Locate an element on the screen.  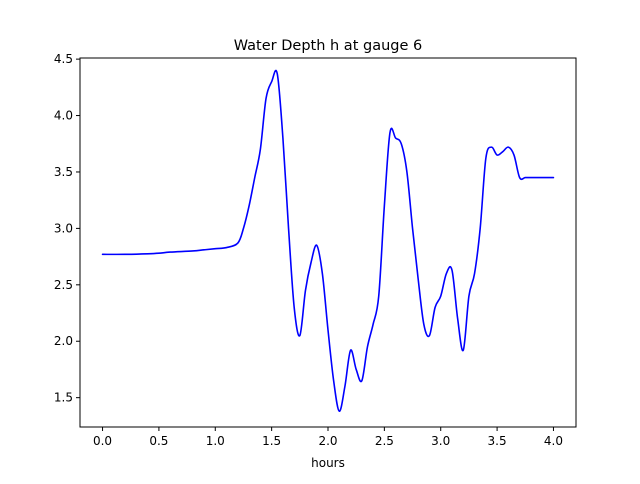
y-tick-label: 4.0 is located at coordinates (63, 116).